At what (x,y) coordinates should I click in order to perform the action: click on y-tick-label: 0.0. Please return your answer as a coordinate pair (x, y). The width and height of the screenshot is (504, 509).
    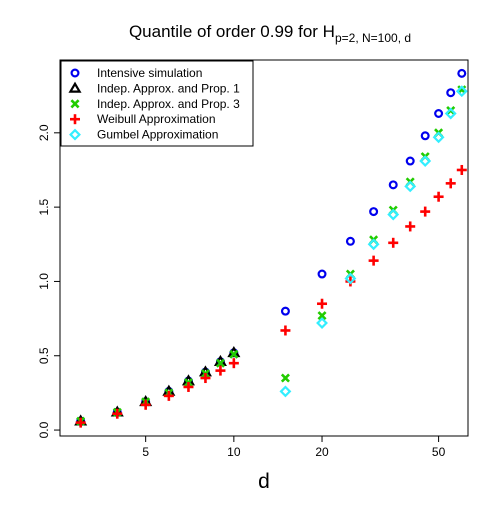
    Looking at the image, I should click on (44, 429).